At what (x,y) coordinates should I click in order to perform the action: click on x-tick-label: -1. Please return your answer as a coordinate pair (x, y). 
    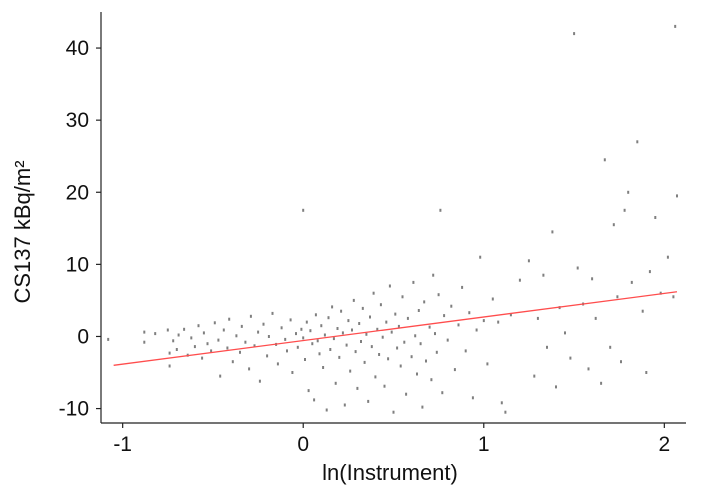
    Looking at the image, I should click on (122, 444).